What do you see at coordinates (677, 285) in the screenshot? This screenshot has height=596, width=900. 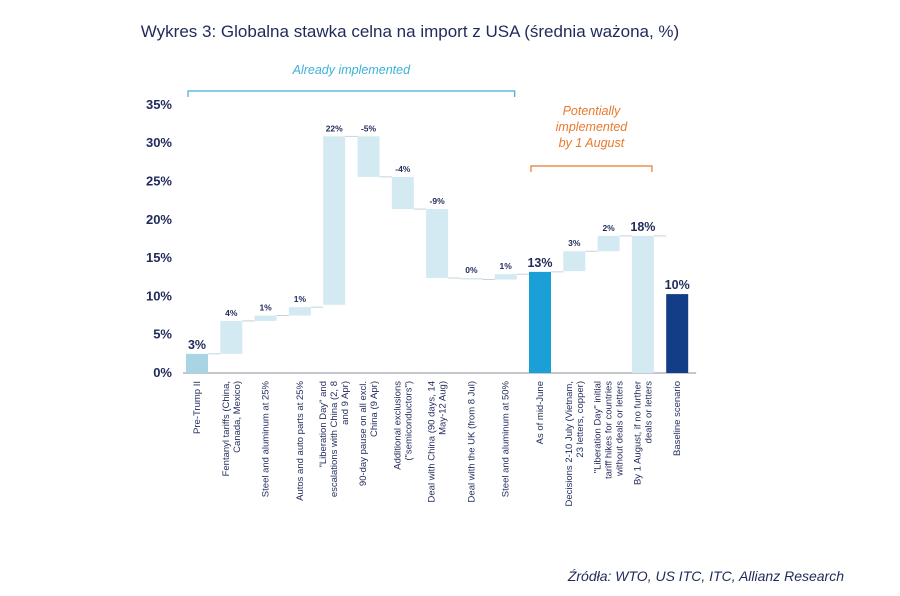 I see `data-label: 10%` at bounding box center [677, 285].